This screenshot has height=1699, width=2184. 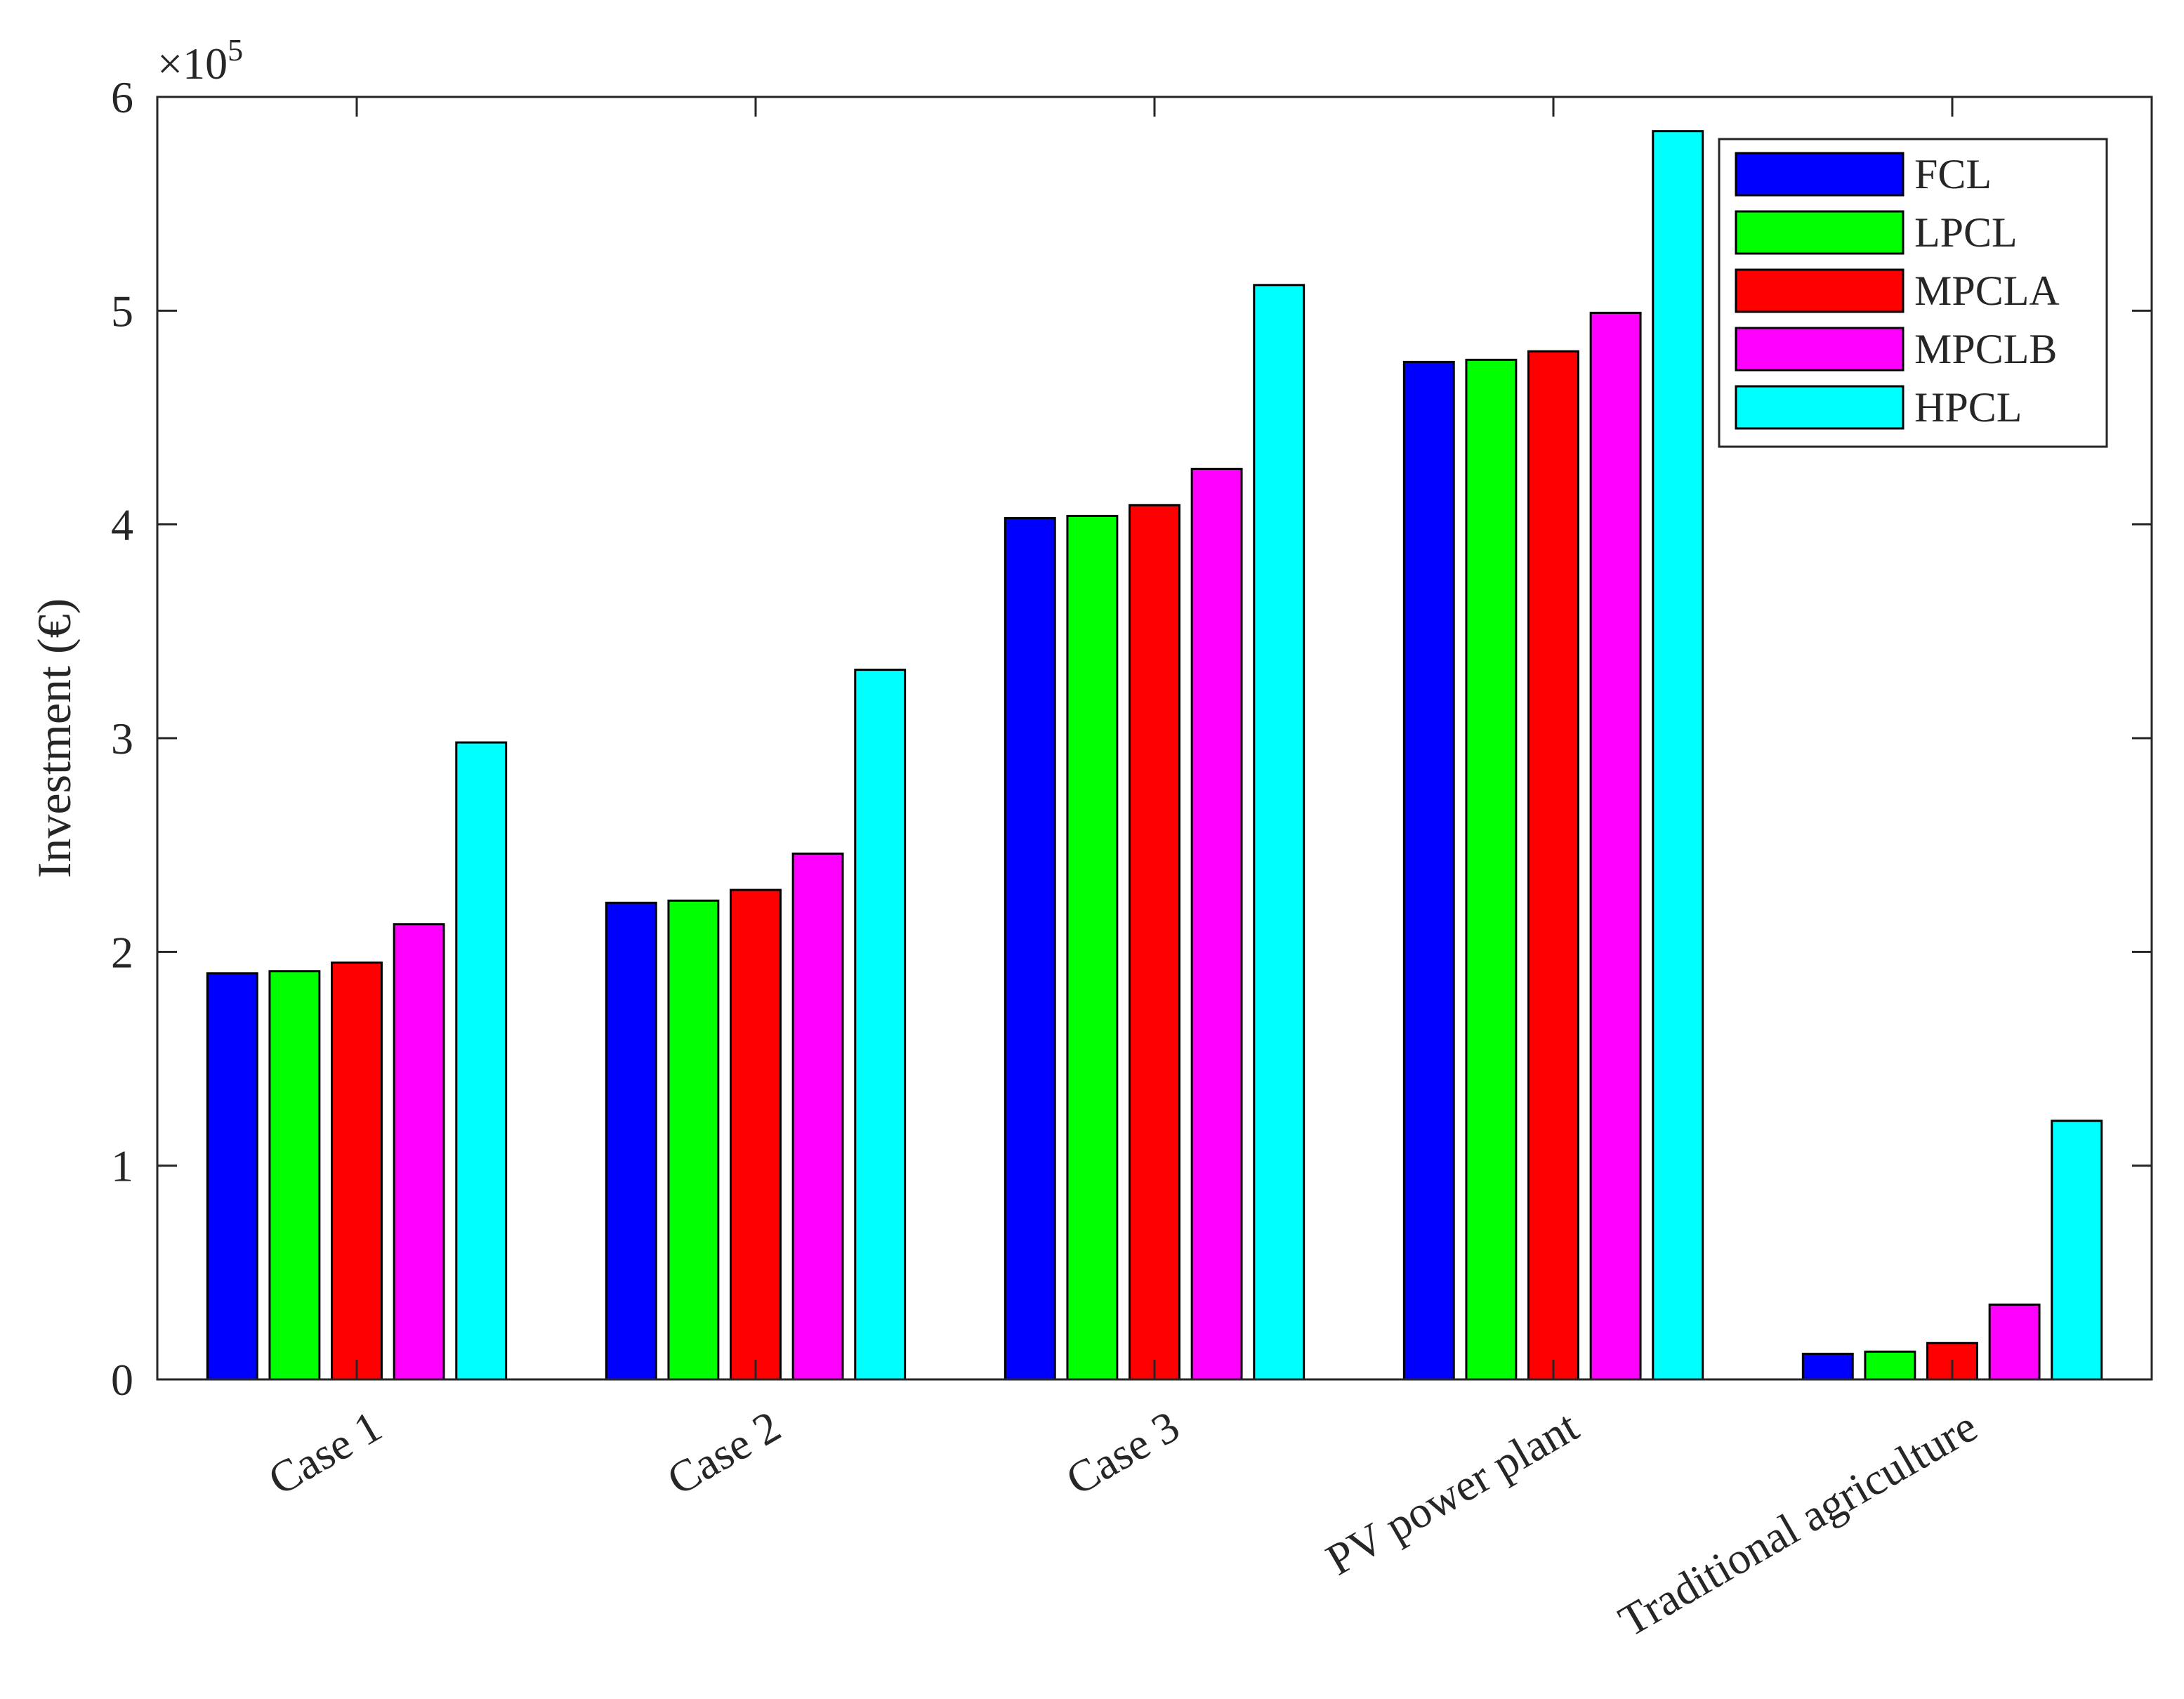 What do you see at coordinates (325, 1453) in the screenshot?
I see `x-tick-label: Case 1` at bounding box center [325, 1453].